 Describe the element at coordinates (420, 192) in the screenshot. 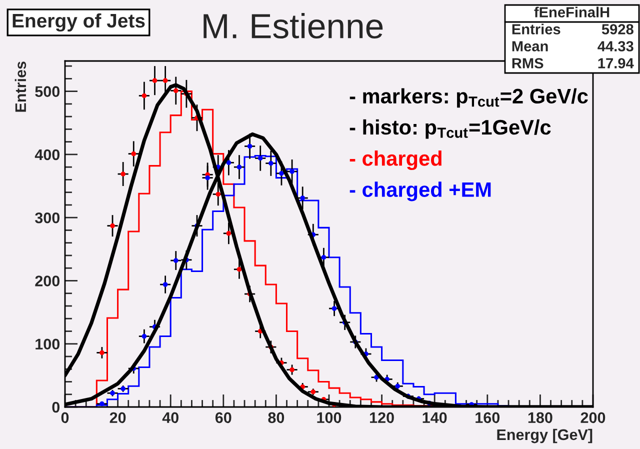

I see `series-label: - charged +EM` at that location.